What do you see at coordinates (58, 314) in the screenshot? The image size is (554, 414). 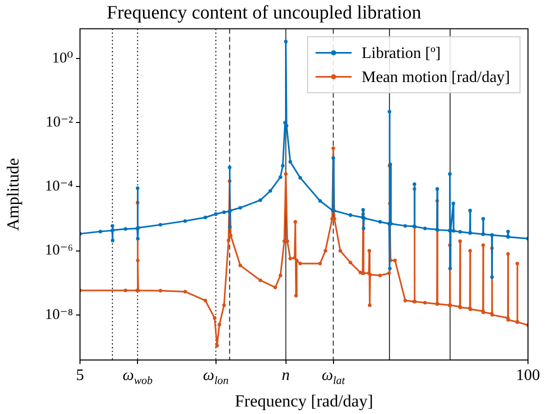 I see `y-tick-label: 10⁻⁸` at bounding box center [58, 314].